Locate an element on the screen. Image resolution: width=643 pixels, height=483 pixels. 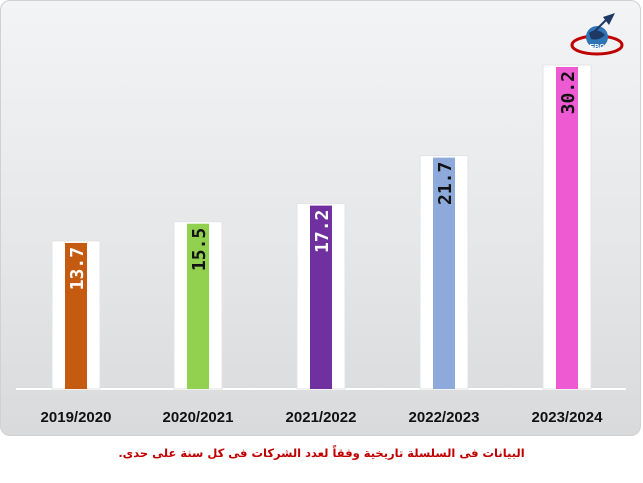
svg-text: EBC is located at coordinates (597, 47).